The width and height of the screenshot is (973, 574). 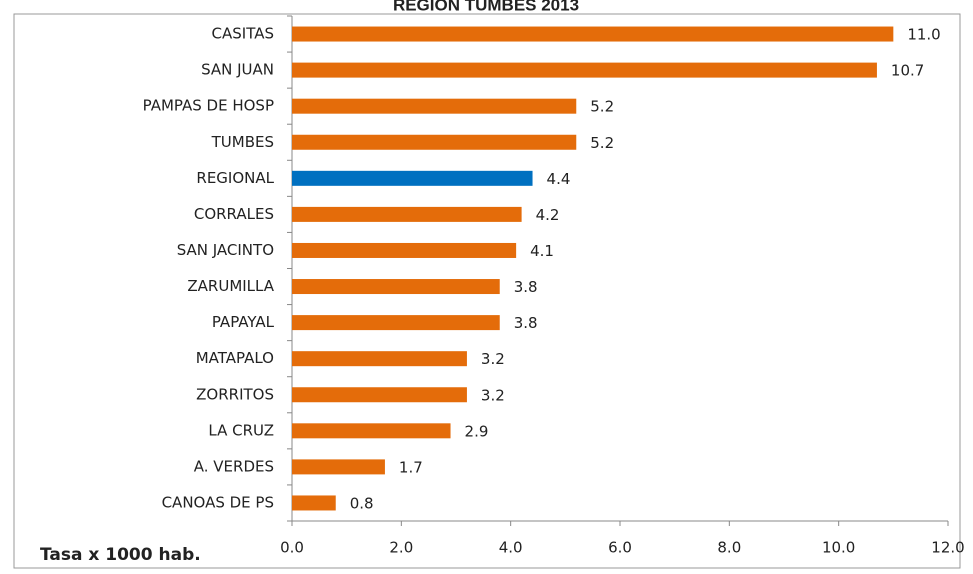 What do you see at coordinates (225, 250) in the screenshot?
I see `y-tick-label: SAN JACINTO` at bounding box center [225, 250].